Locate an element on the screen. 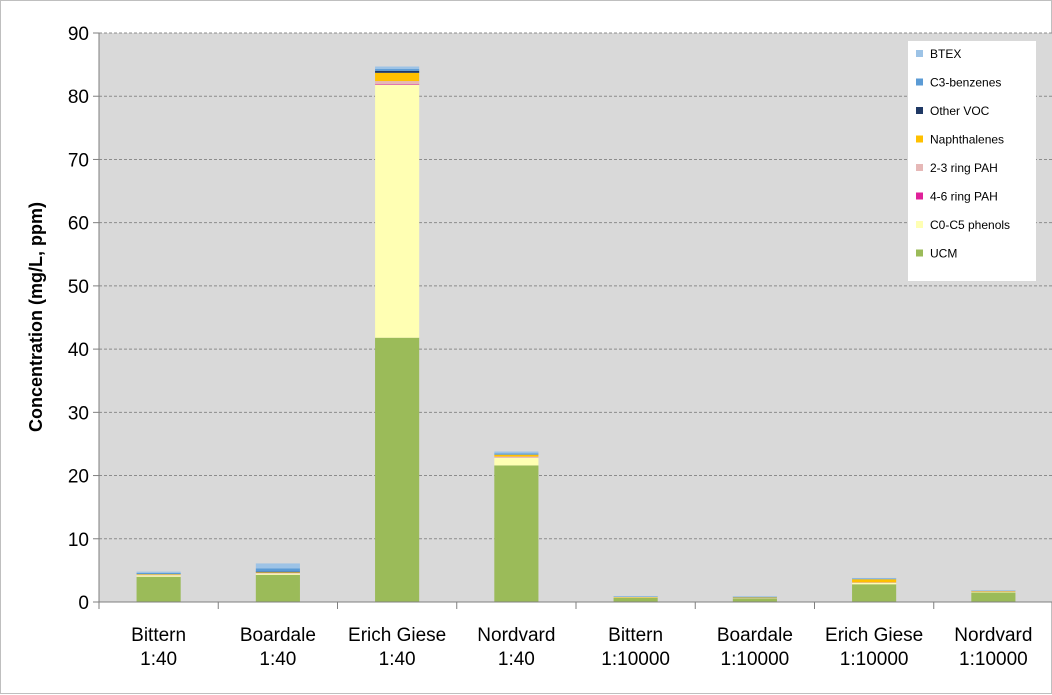  legend-box is located at coordinates (972, 161).